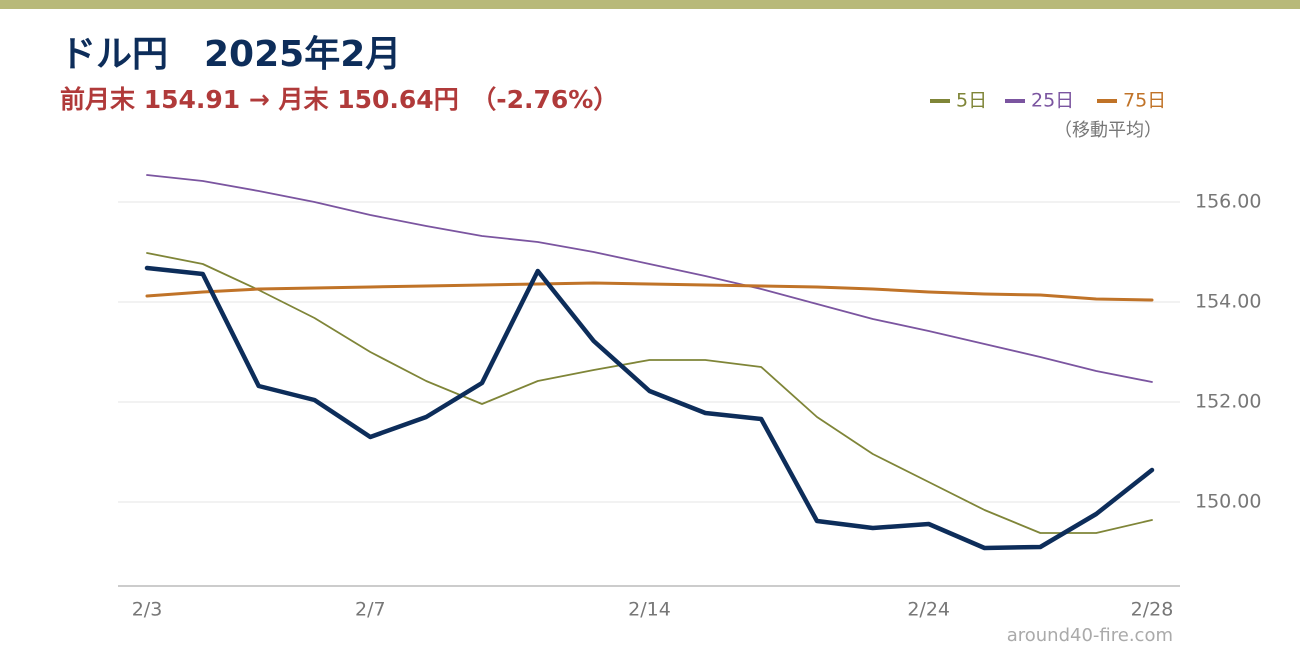 The height and width of the screenshot is (660, 1300). Describe the element at coordinates (147, 610) in the screenshot. I see `x-tick-label: 2/3` at that location.